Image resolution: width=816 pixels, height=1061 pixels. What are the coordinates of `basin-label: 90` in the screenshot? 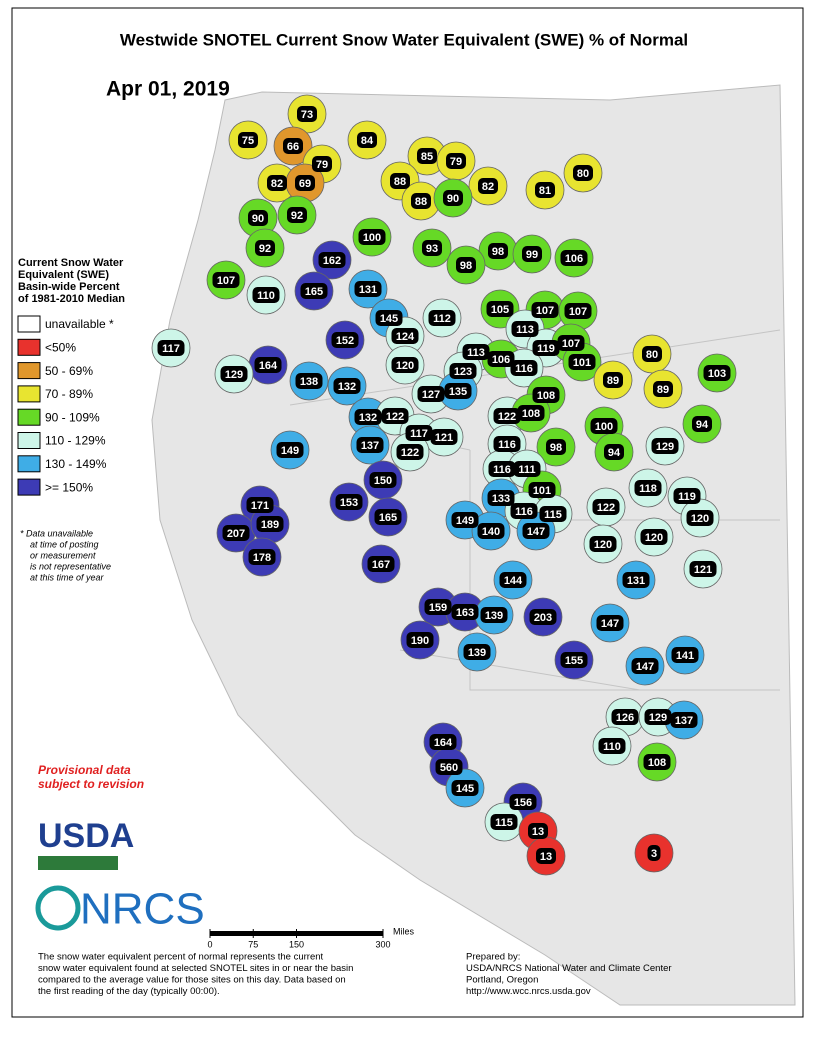 It's located at (453, 199).